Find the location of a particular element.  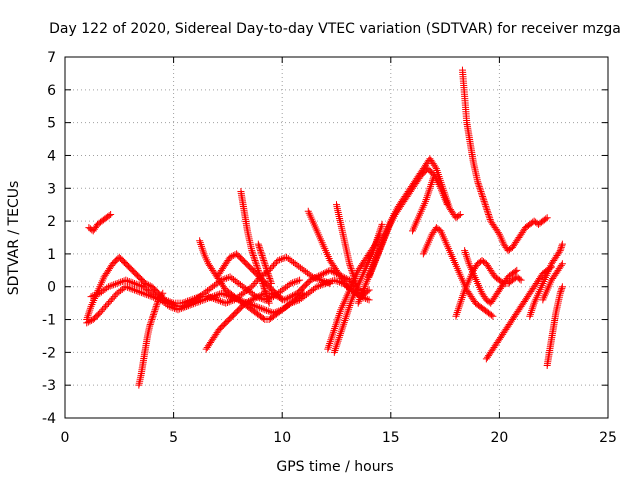

series-s10 is located at coordinates (264, 263).